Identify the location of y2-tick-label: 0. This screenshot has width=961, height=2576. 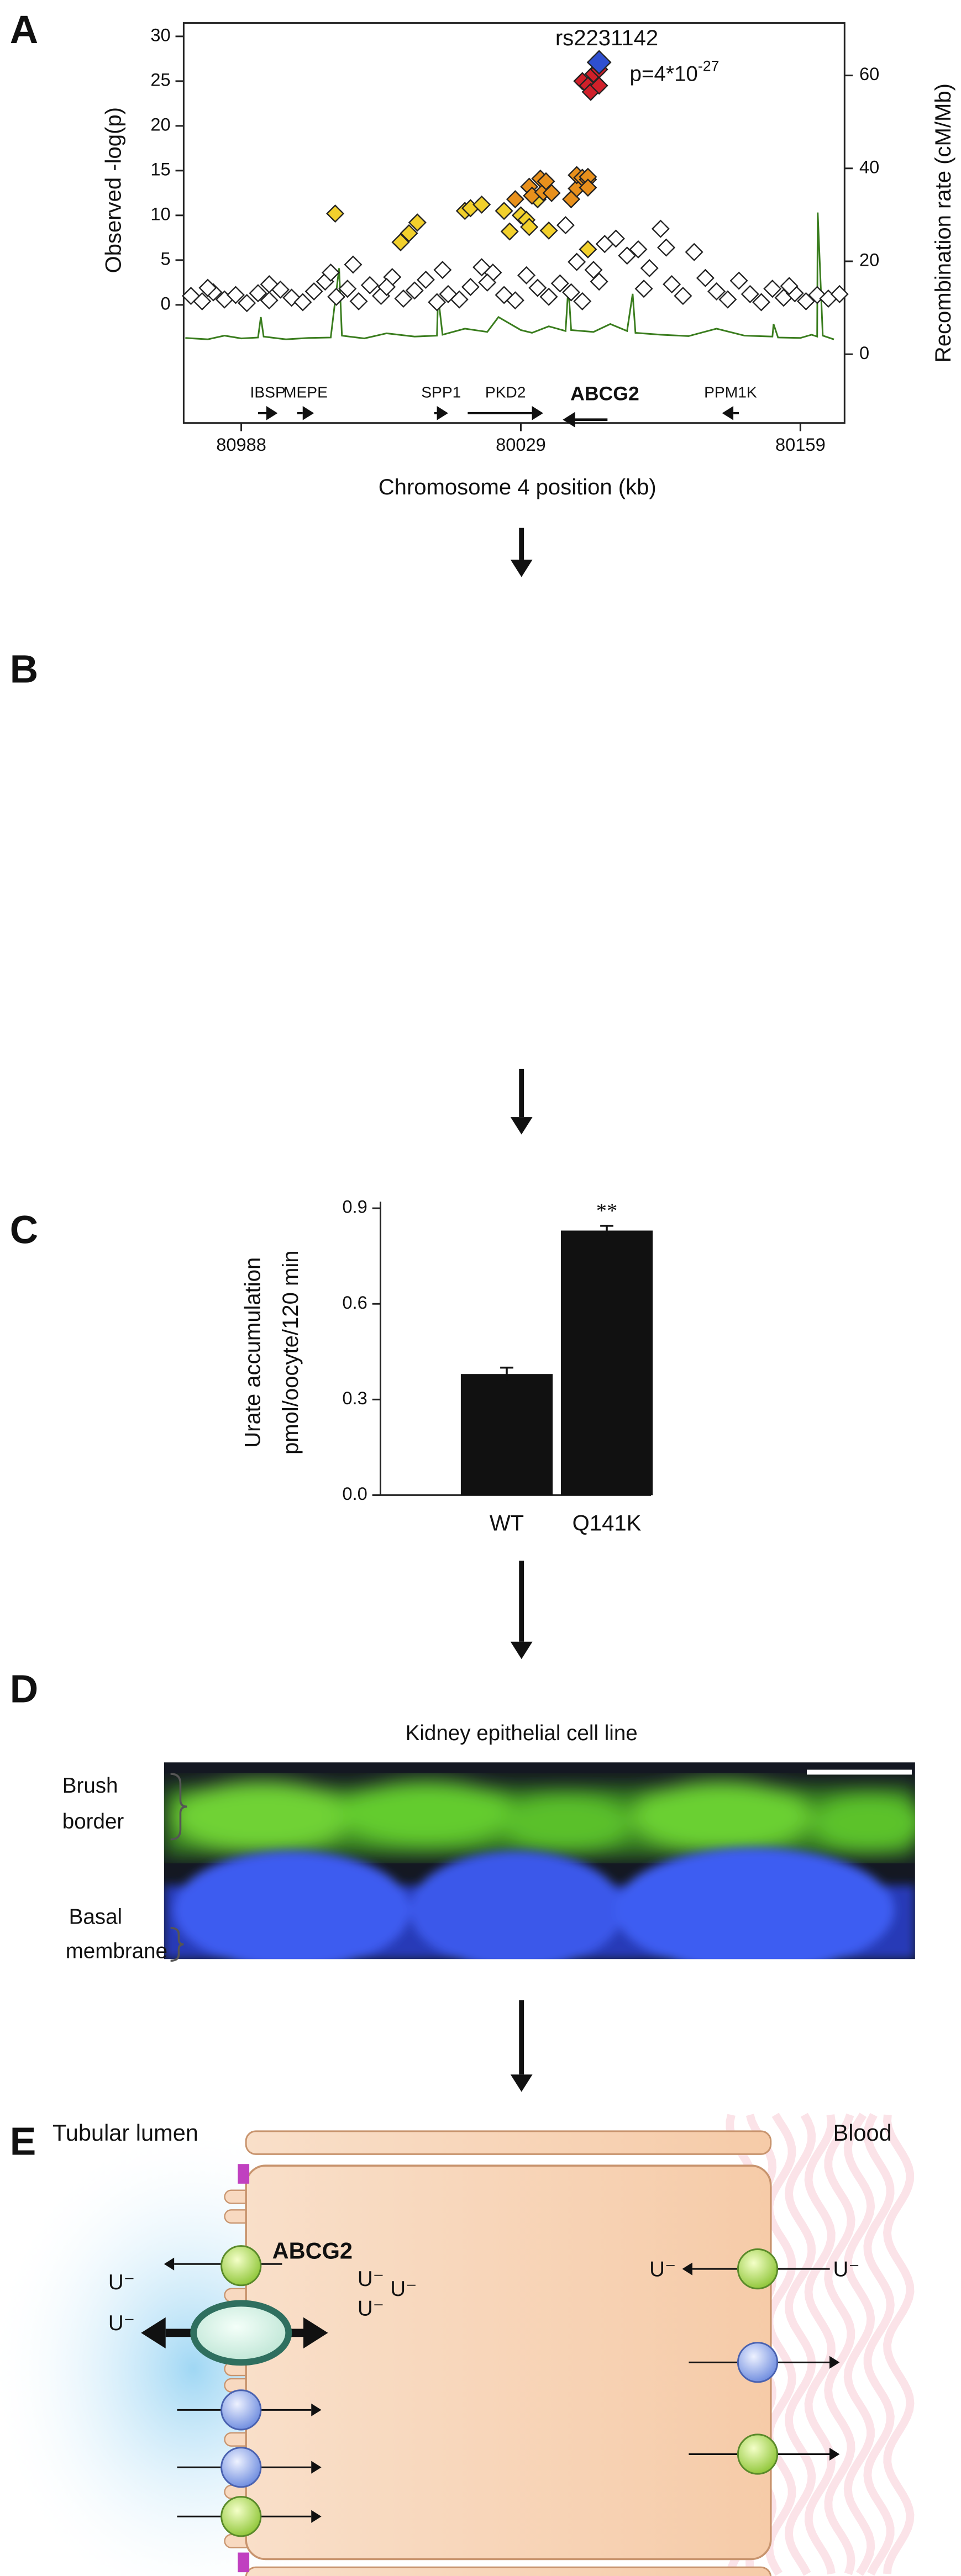
(864, 353).